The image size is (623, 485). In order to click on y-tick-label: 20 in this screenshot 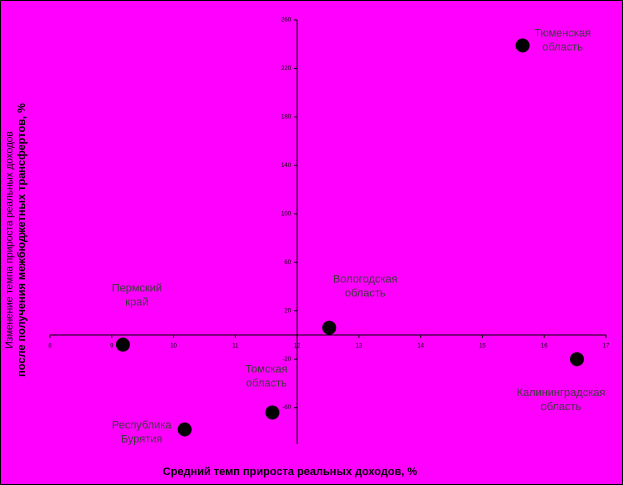, I will do `click(287, 311)`.